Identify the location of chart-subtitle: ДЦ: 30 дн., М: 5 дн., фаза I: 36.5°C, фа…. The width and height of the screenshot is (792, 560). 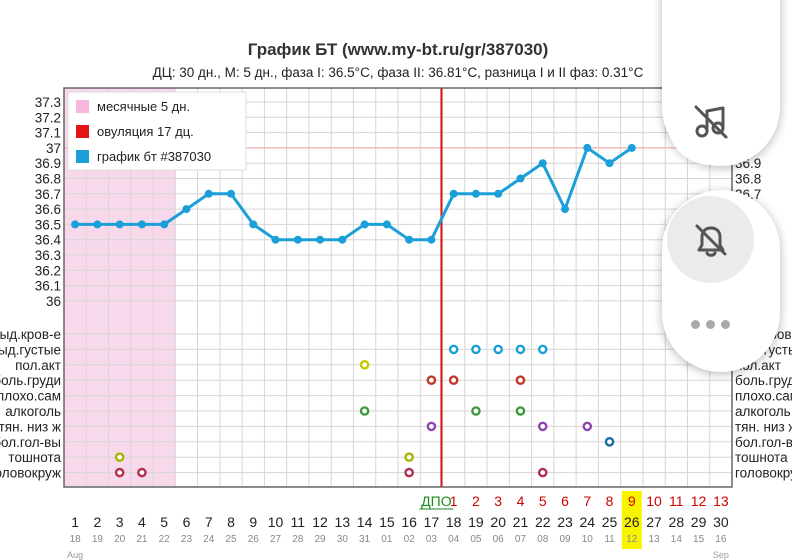
(398, 72).